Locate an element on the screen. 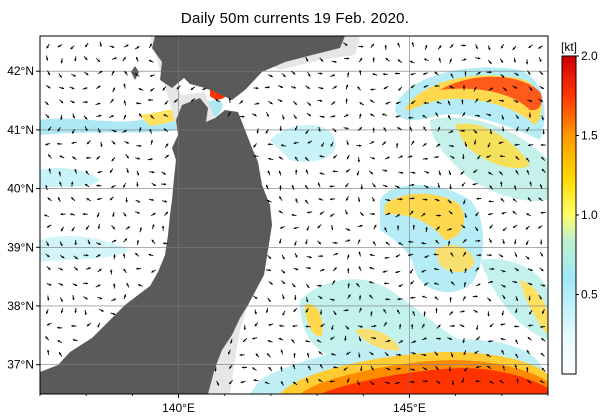 The height and width of the screenshot is (419, 610). map-title: Daily 50m currents 19 Feb. 2020. is located at coordinates (295, 18).